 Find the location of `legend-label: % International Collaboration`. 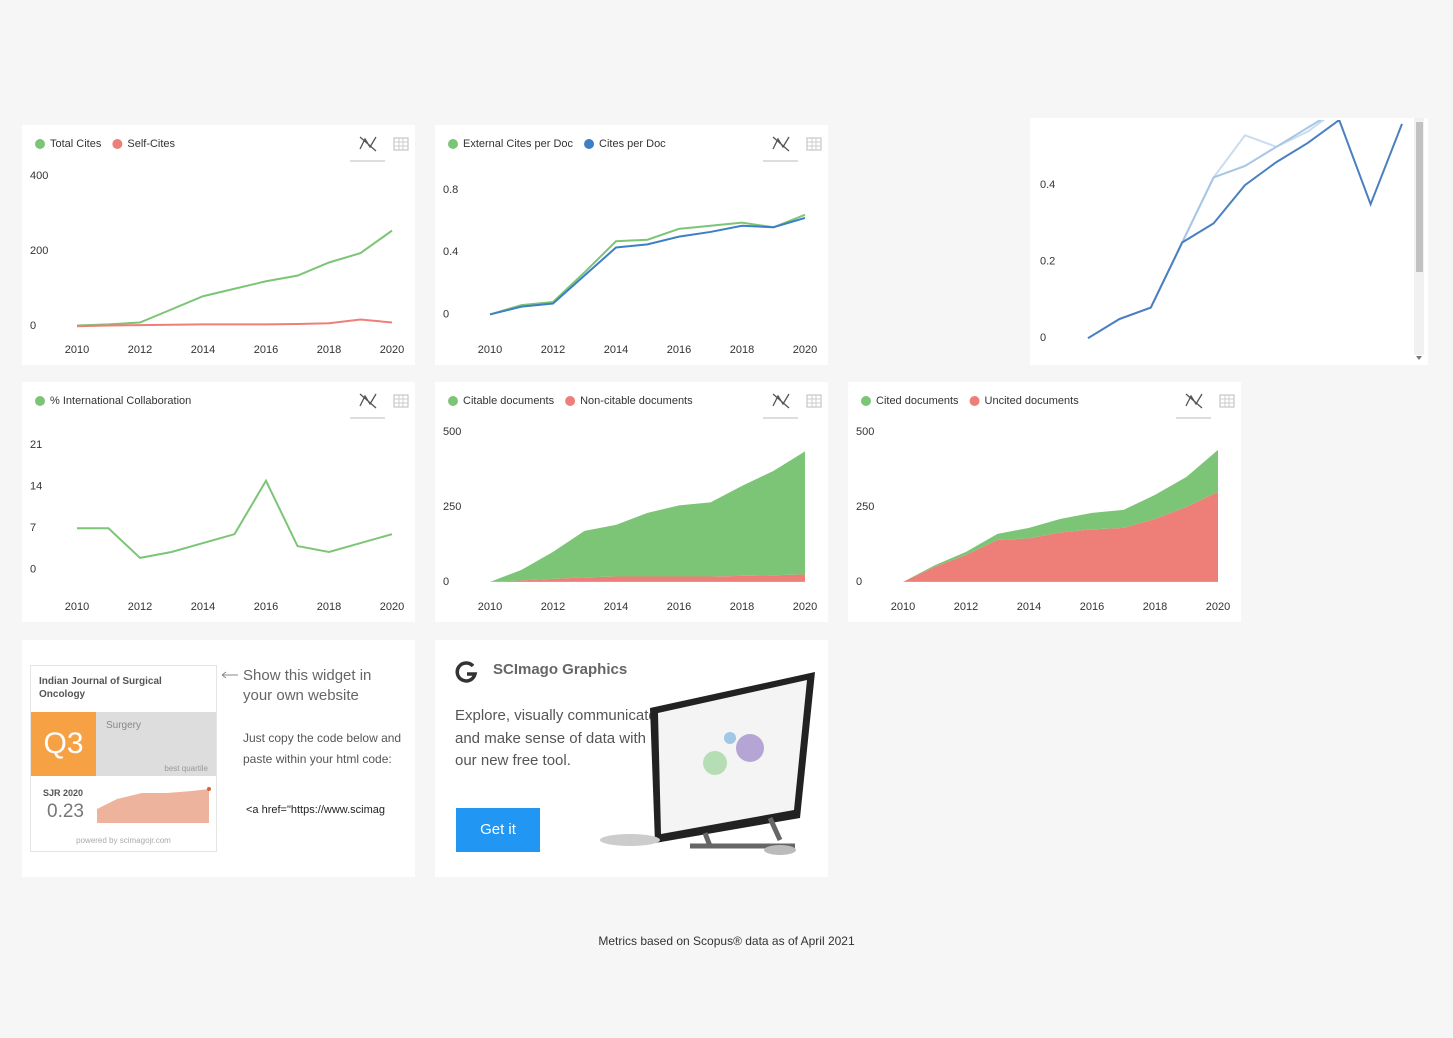

legend-label: % International Collaboration is located at coordinates (120, 401).